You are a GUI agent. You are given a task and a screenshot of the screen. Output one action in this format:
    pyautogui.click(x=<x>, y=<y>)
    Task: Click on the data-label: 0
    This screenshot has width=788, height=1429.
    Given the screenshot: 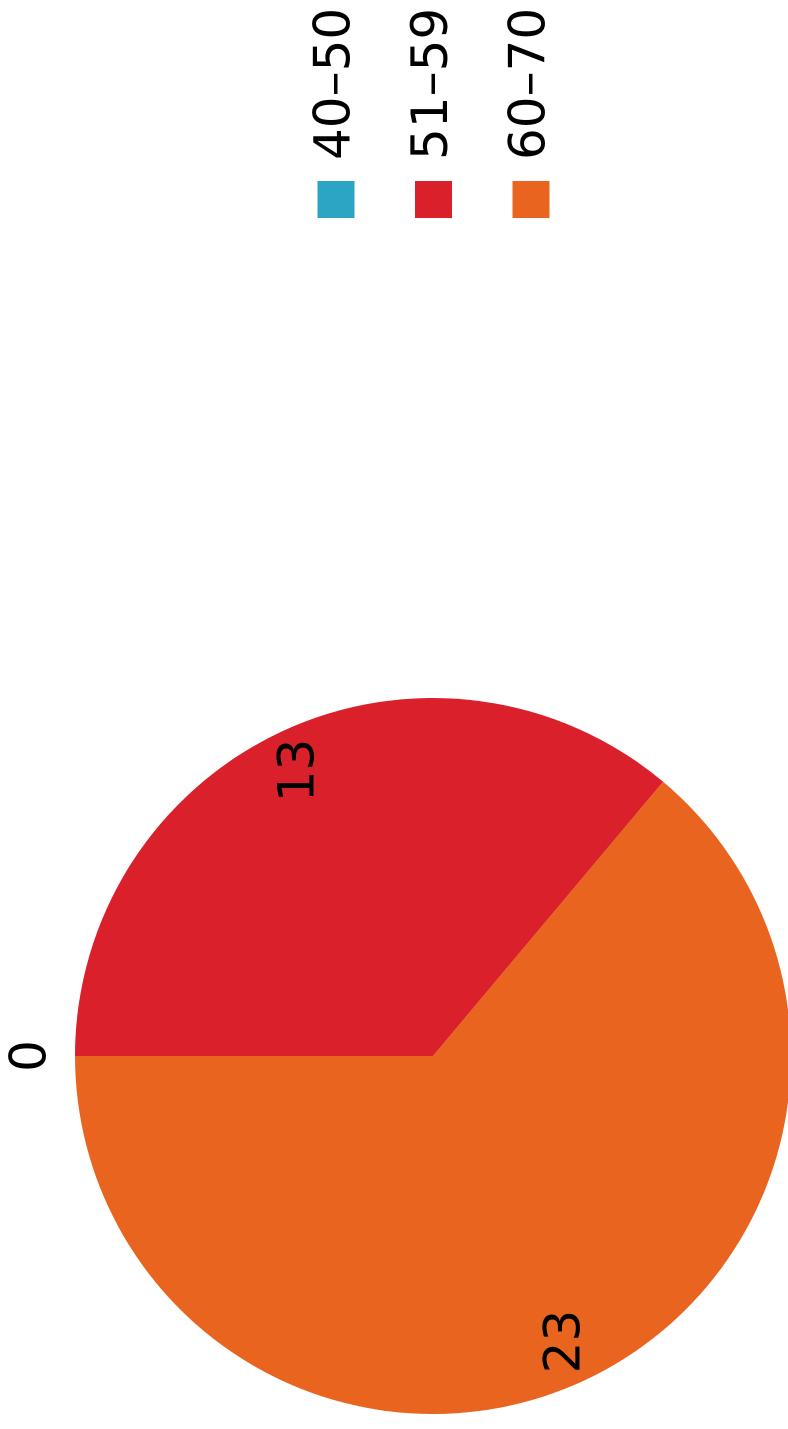 What is the action you would take?
    pyautogui.click(x=29, y=1056)
    